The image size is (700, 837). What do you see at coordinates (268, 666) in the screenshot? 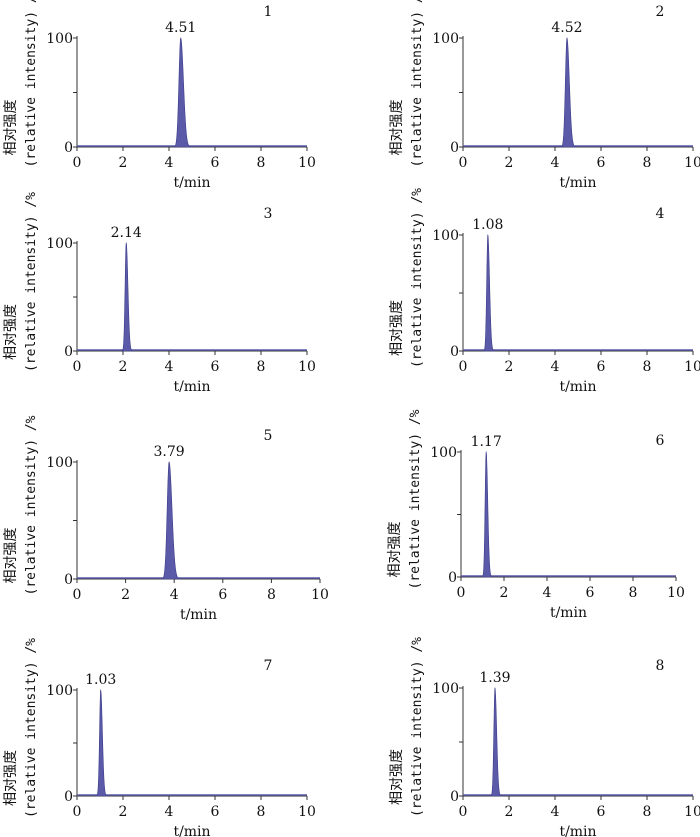
I see `panel-number: 7` at bounding box center [268, 666].